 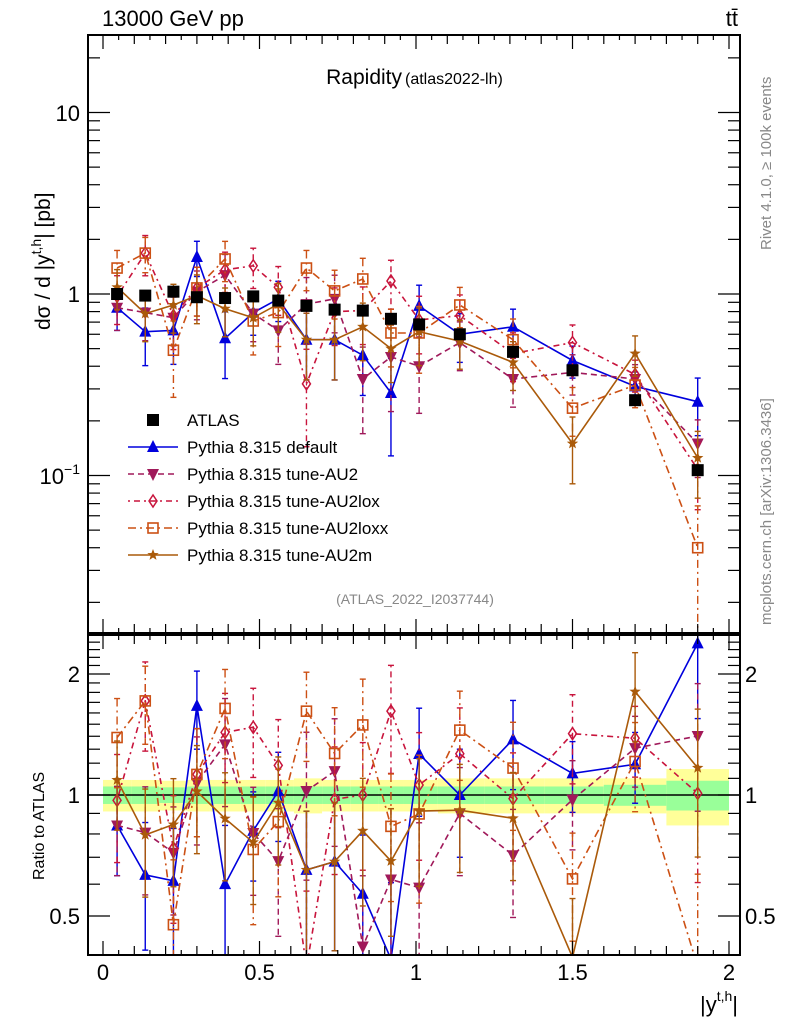 I want to click on x-tick-label: 1, so click(x=416, y=972).